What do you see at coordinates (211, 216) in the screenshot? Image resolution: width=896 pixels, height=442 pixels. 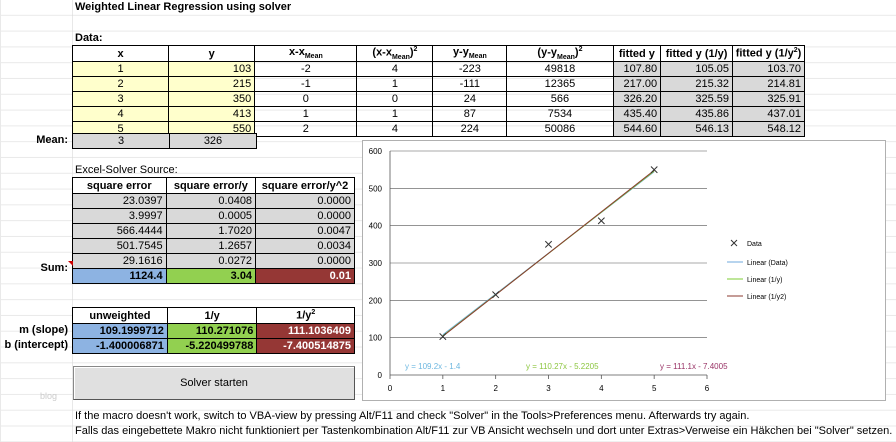 I see `solver-cell: 0.0005` at bounding box center [211, 216].